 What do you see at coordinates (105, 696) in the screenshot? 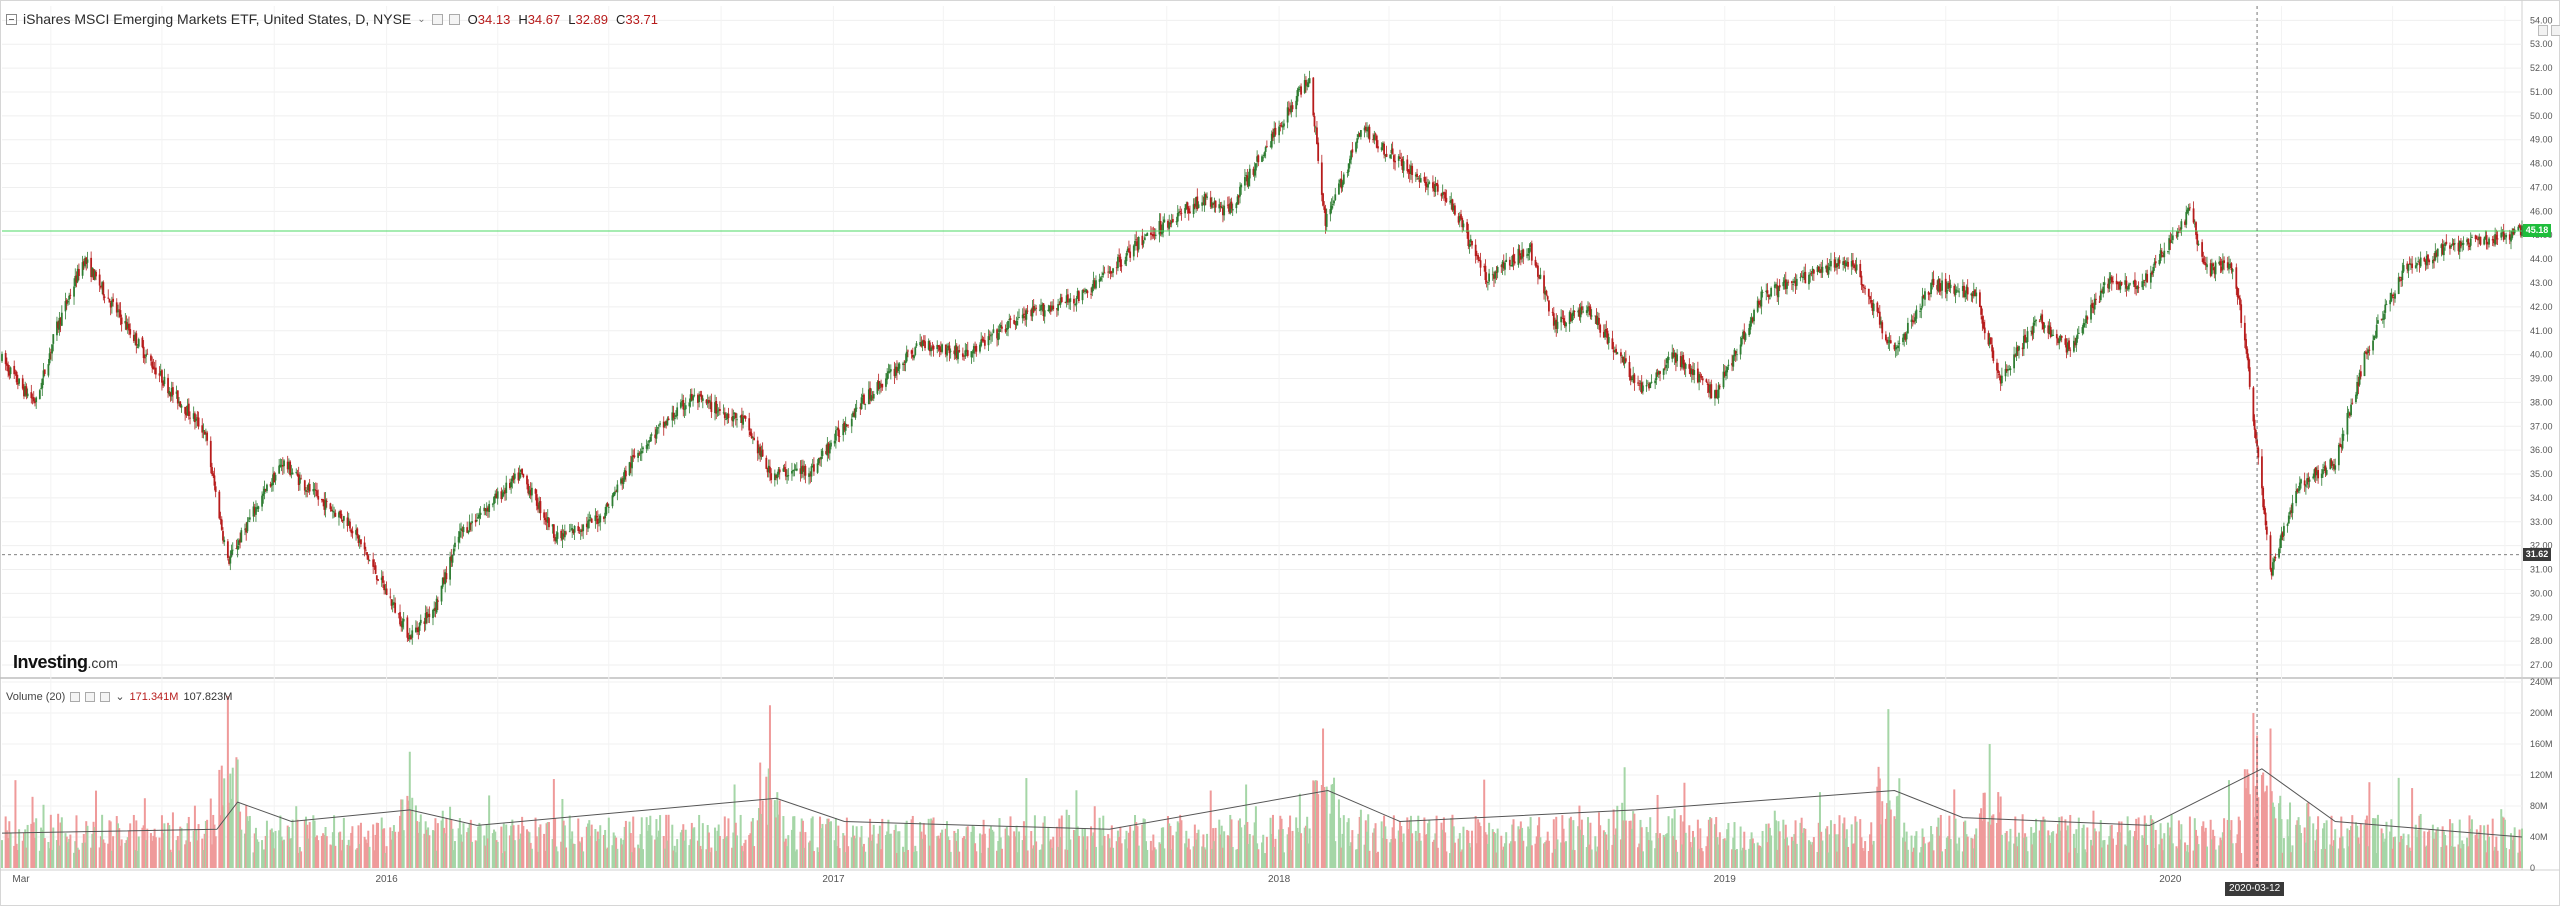
I see `close-icon` at bounding box center [105, 696].